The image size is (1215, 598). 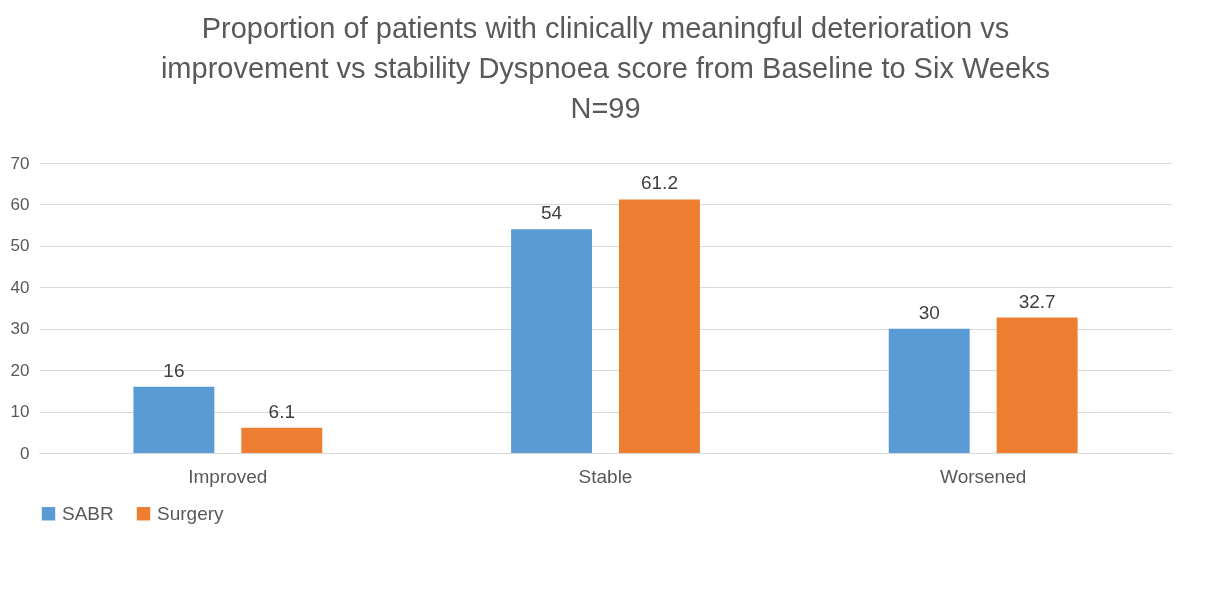 I want to click on x-tick-label: Stable, so click(x=605, y=476).